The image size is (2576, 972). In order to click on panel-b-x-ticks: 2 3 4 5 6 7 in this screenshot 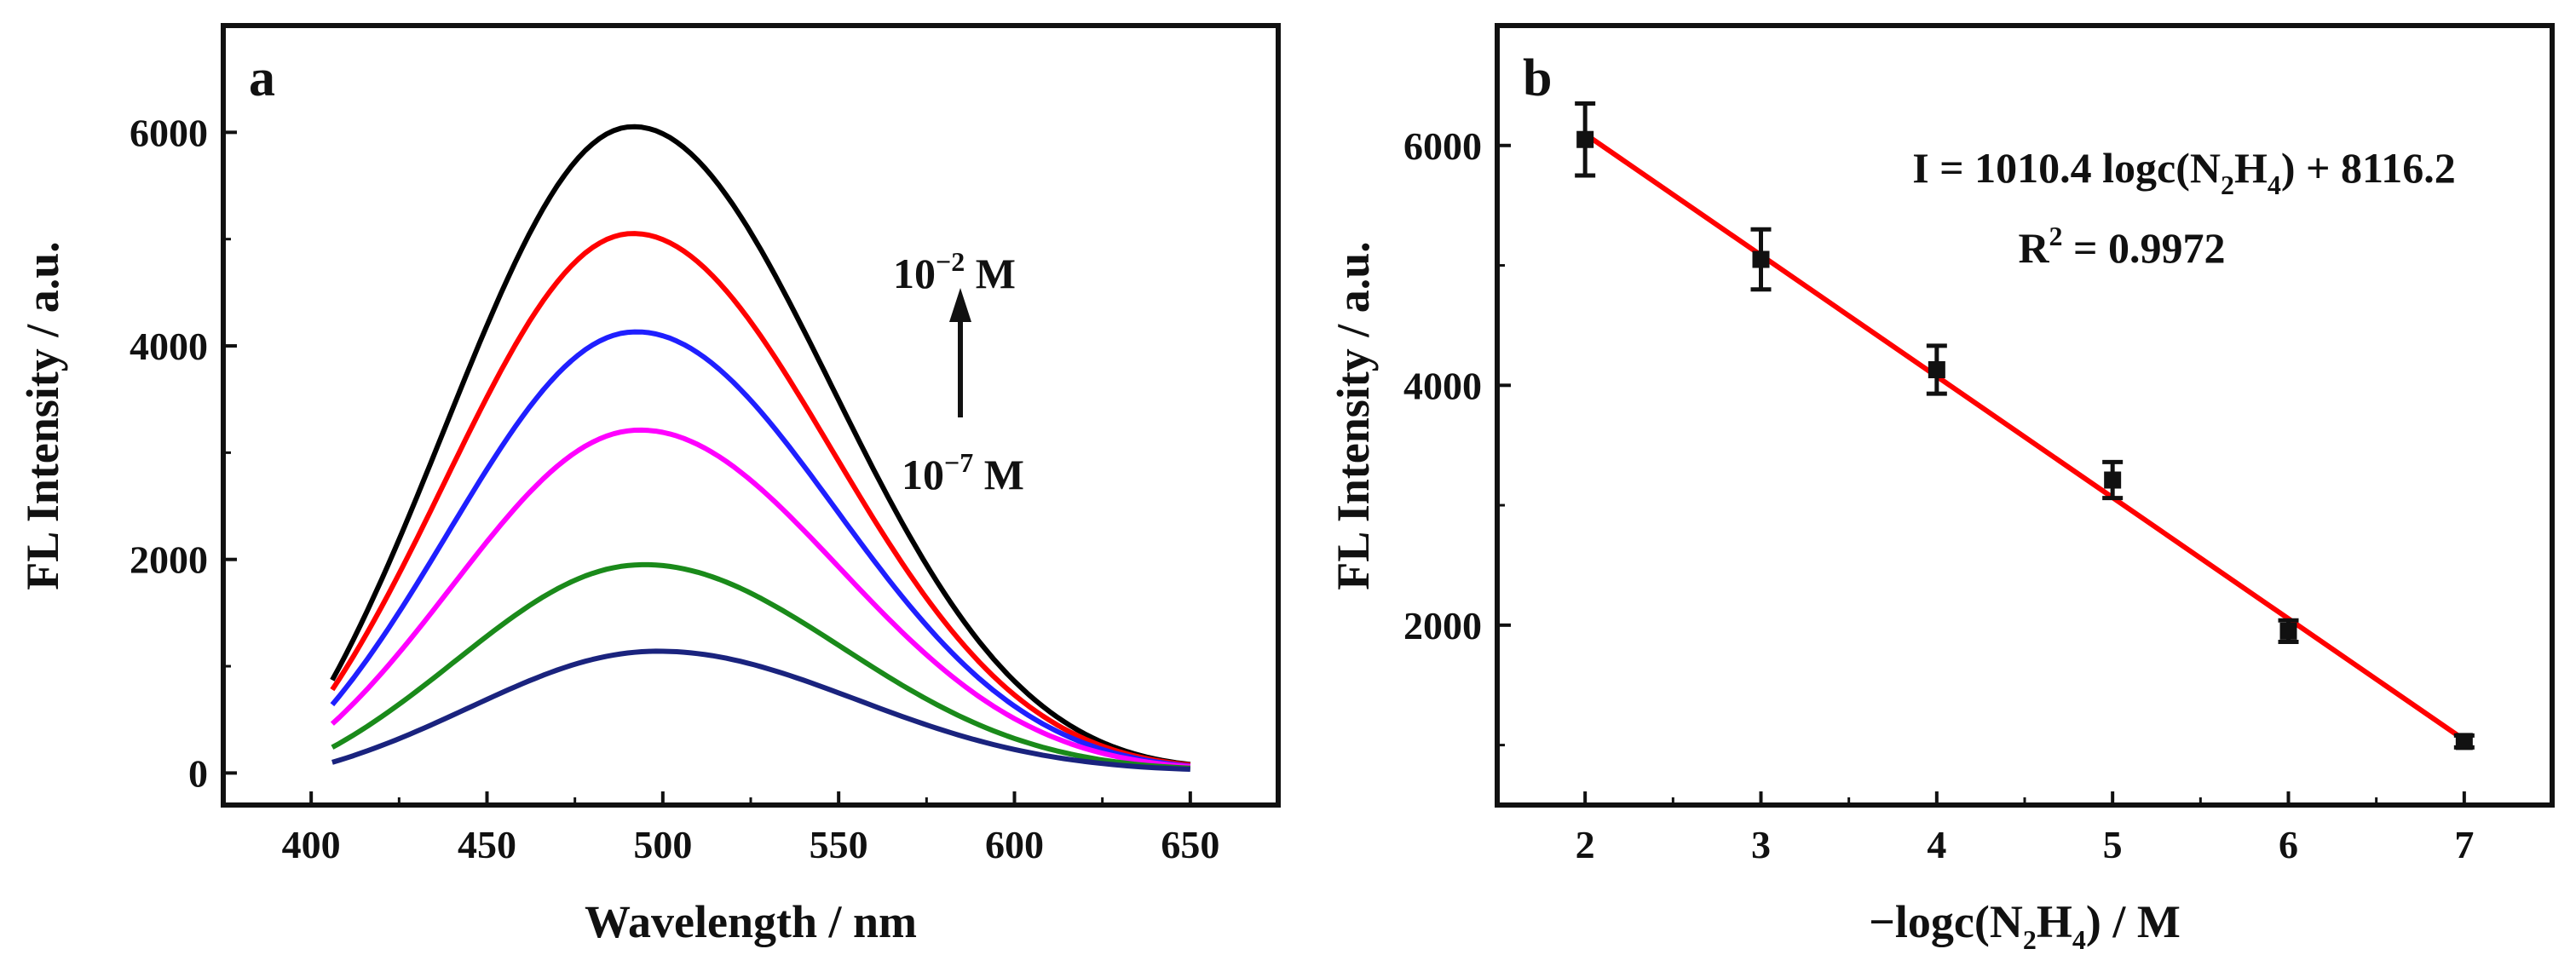, I will do `click(2025, 828)`.